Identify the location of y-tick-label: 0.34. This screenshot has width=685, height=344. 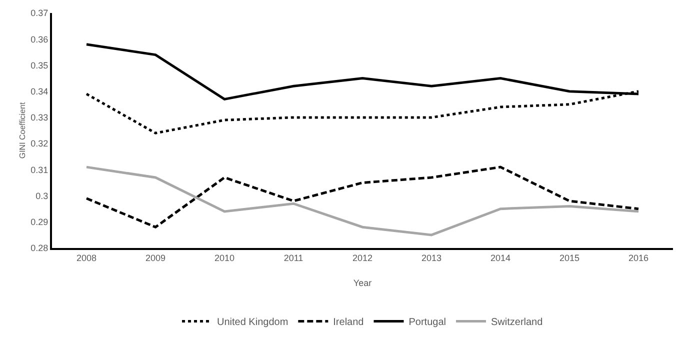
(39, 91).